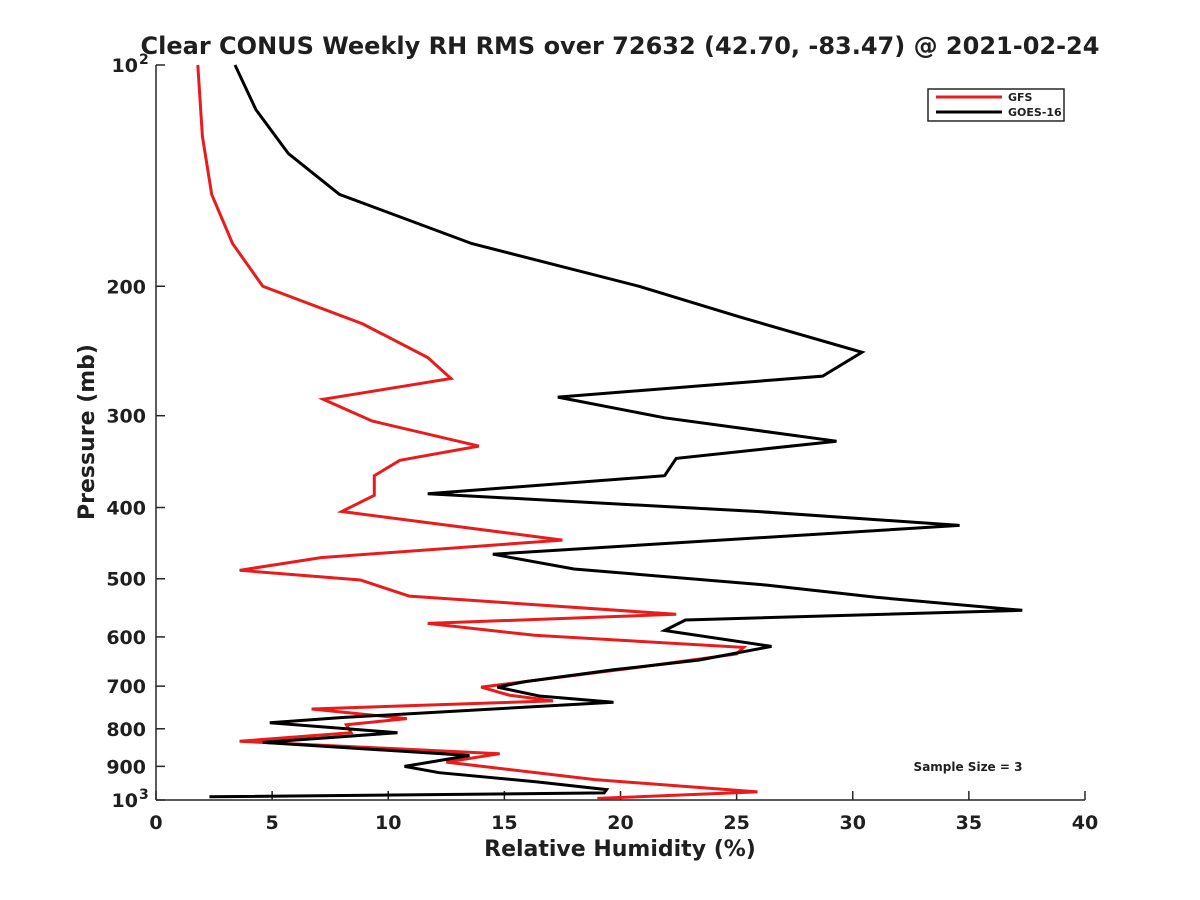 This screenshot has height=900, width=1200. What do you see at coordinates (126, 509) in the screenshot?
I see `y-tick-label: 400` at bounding box center [126, 509].